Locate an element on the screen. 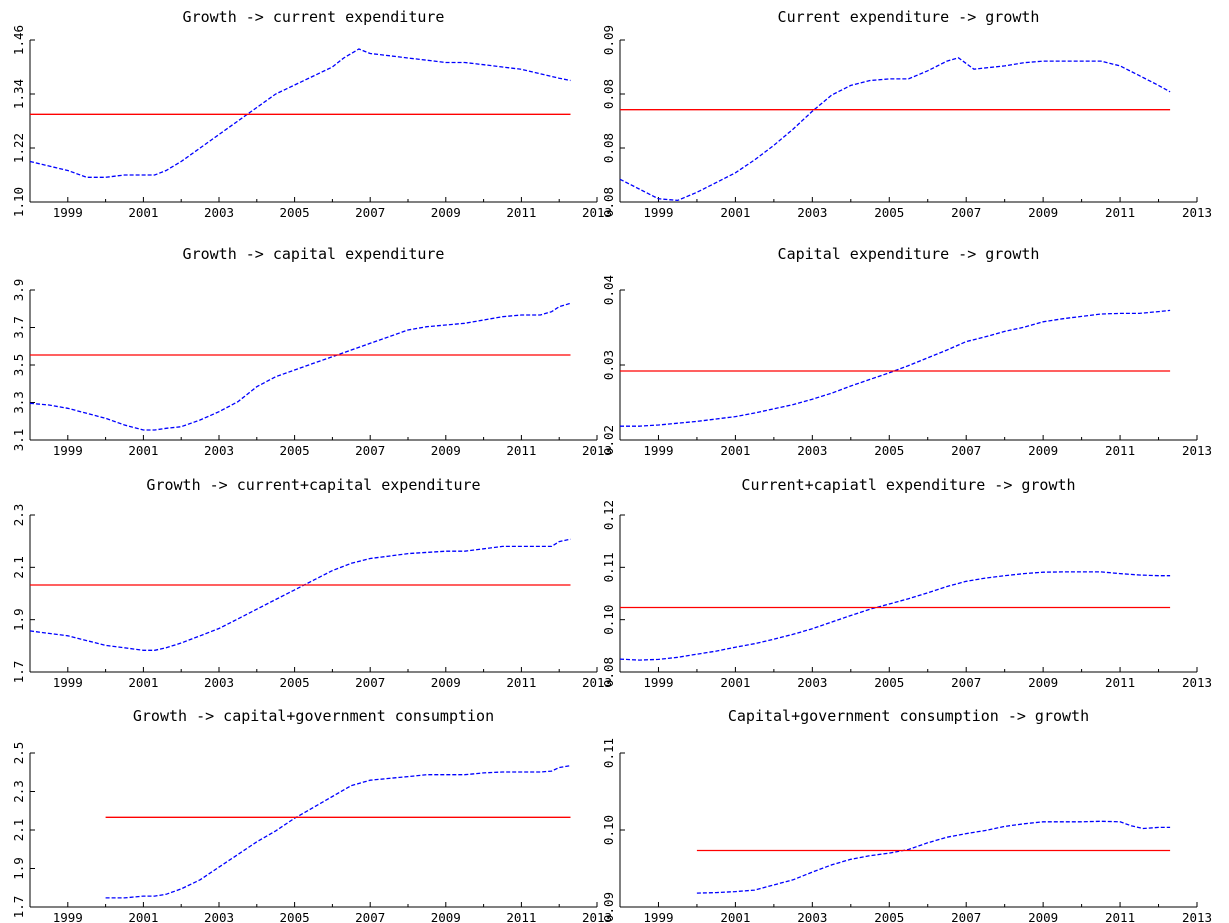 The width and height of the screenshot is (1229, 923). chart-title: Growth -> capital expenditure is located at coordinates (314, 254).